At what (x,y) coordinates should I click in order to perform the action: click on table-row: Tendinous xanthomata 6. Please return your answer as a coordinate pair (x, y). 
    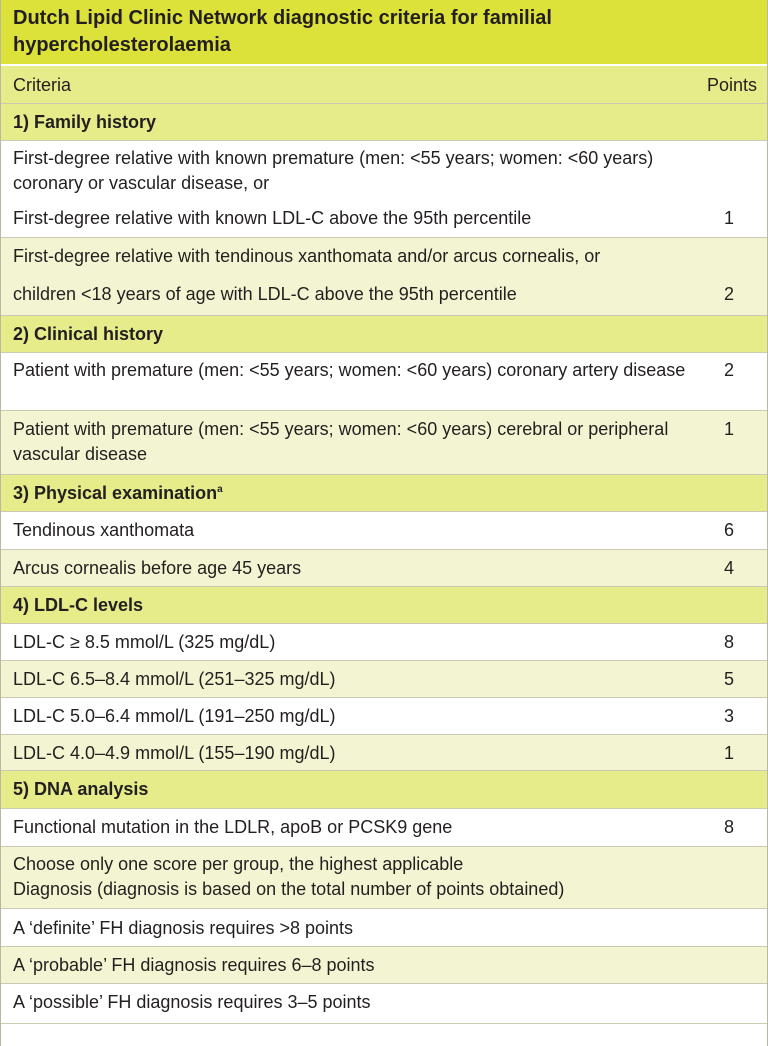
    Looking at the image, I should click on (384, 531).